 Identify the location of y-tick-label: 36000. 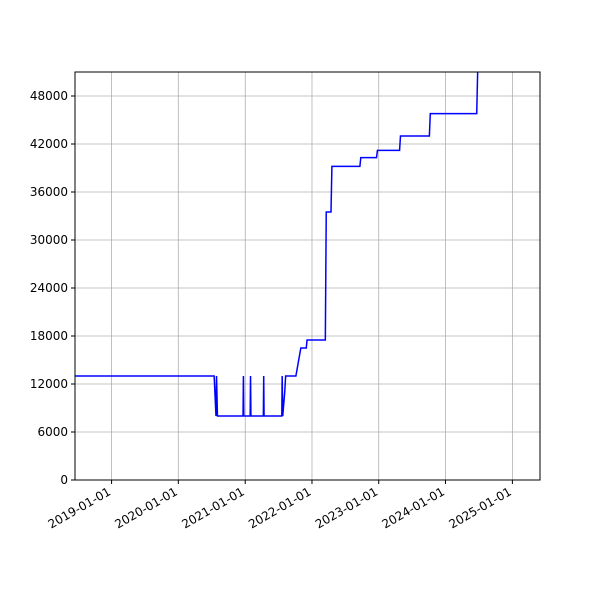
(49, 192).